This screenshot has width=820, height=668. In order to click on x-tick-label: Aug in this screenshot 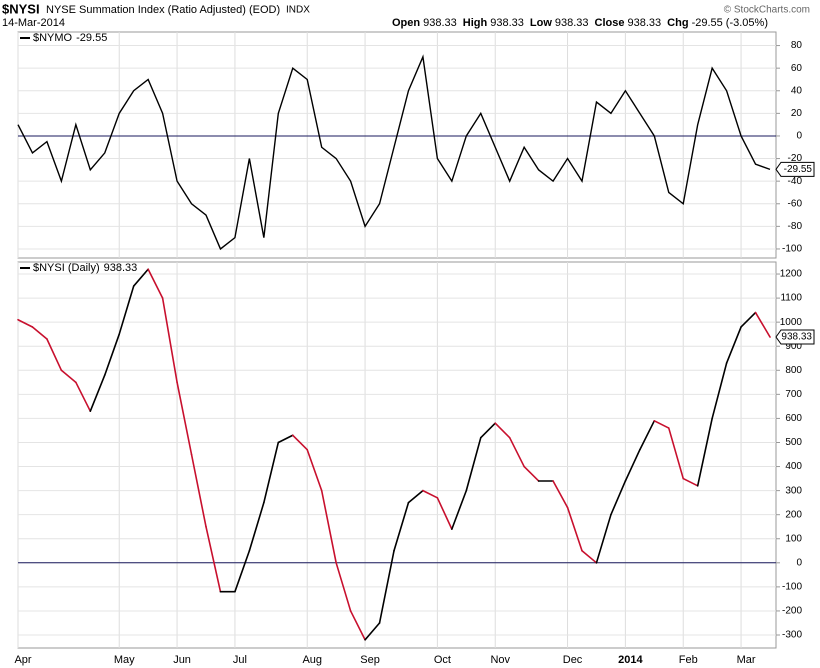, I will do `click(312, 660)`.